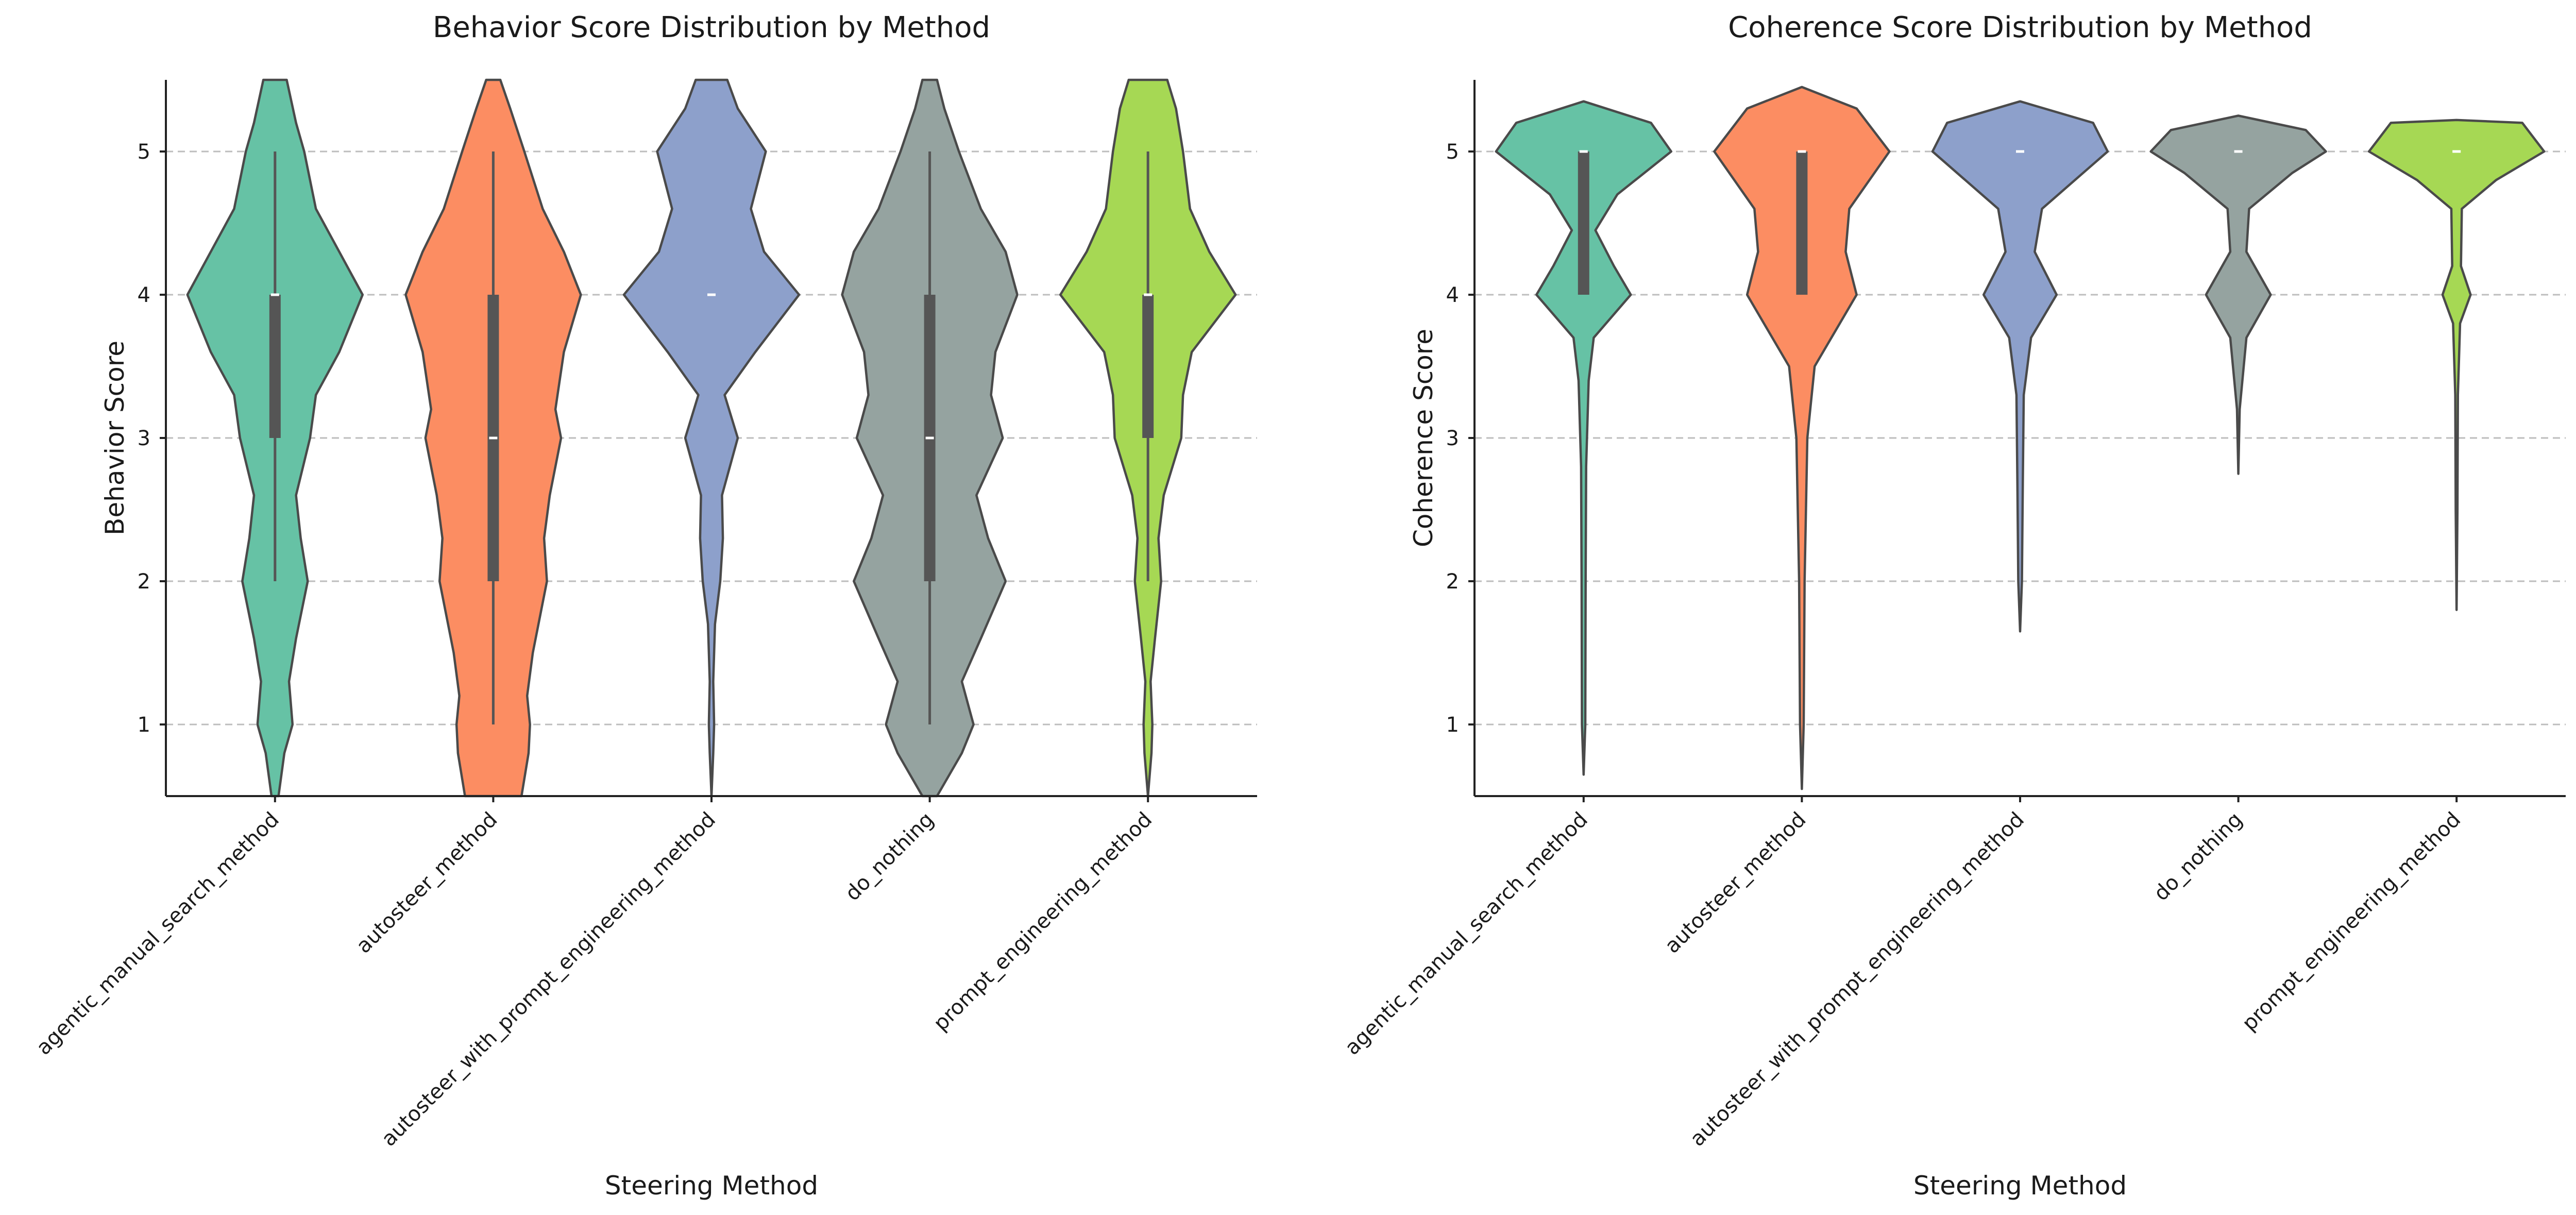 The height and width of the screenshot is (1215, 2576). I want to click on behavior-violin-prompt_engineering_method, so click(1148, 438).